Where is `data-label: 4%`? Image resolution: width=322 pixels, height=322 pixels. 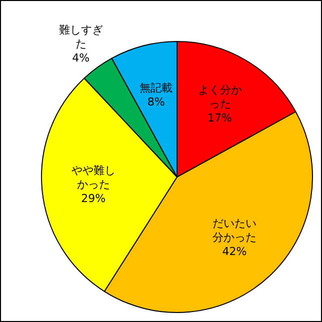 data-label: 4% is located at coordinates (81, 58).